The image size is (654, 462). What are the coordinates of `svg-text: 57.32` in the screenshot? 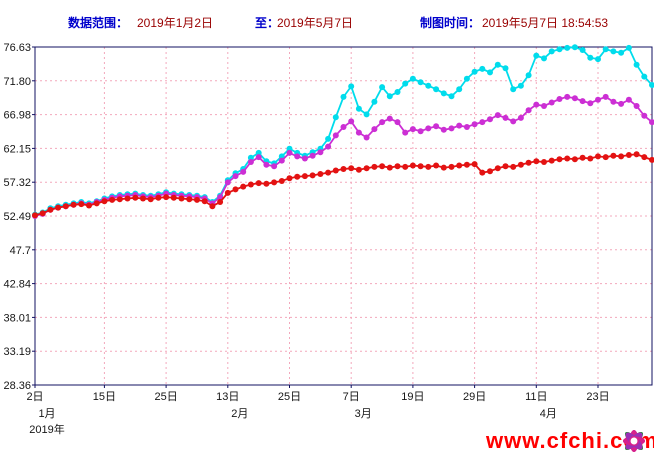 It's located at (17, 183).